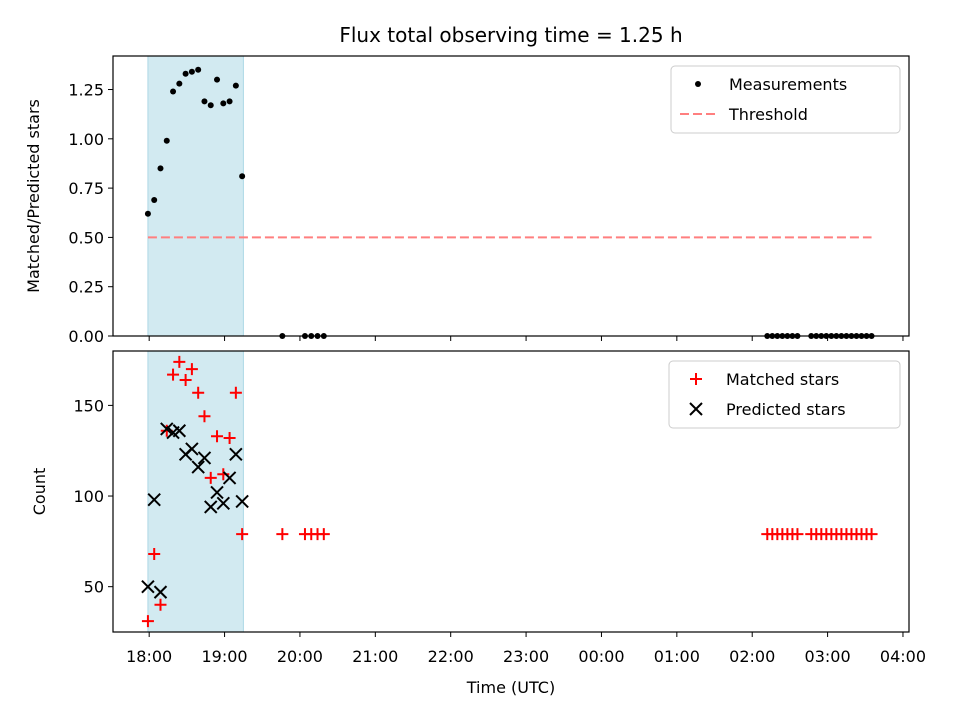 This screenshot has width=960, height=720. Describe the element at coordinates (94, 587) in the screenshot. I see `y-tick-label: 50` at that location.